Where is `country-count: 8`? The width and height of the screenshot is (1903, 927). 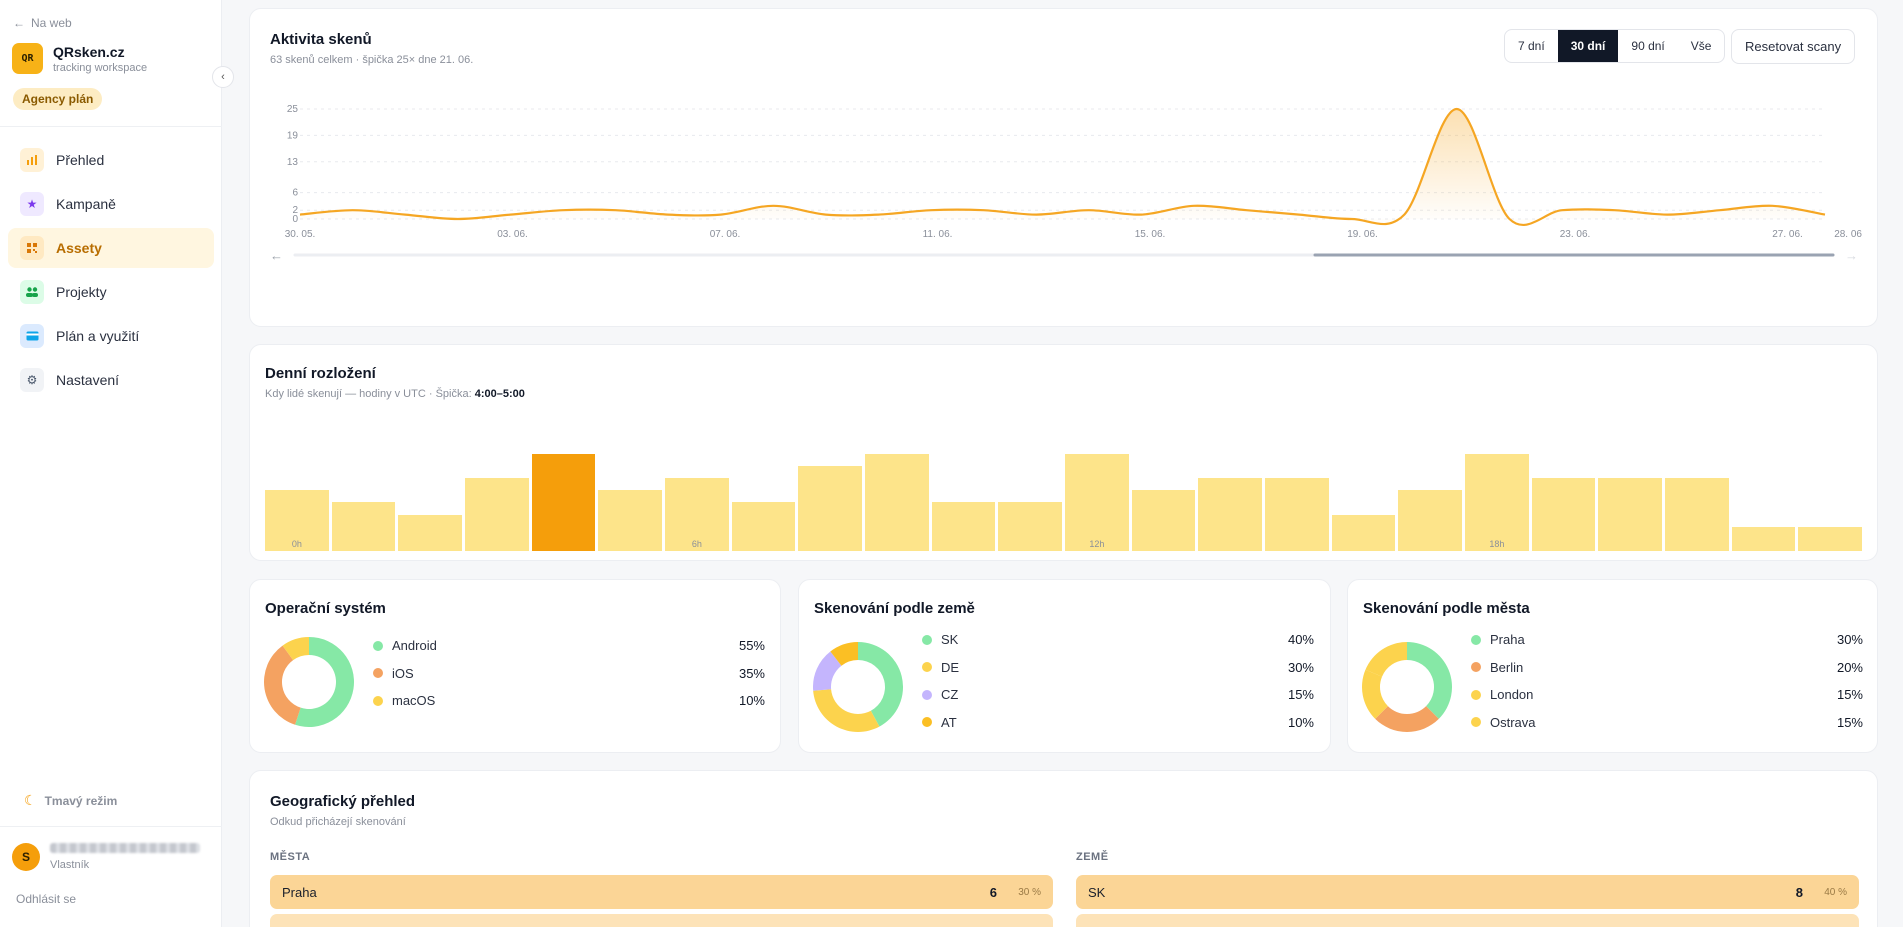 country-count: 8 is located at coordinates (1799, 892).